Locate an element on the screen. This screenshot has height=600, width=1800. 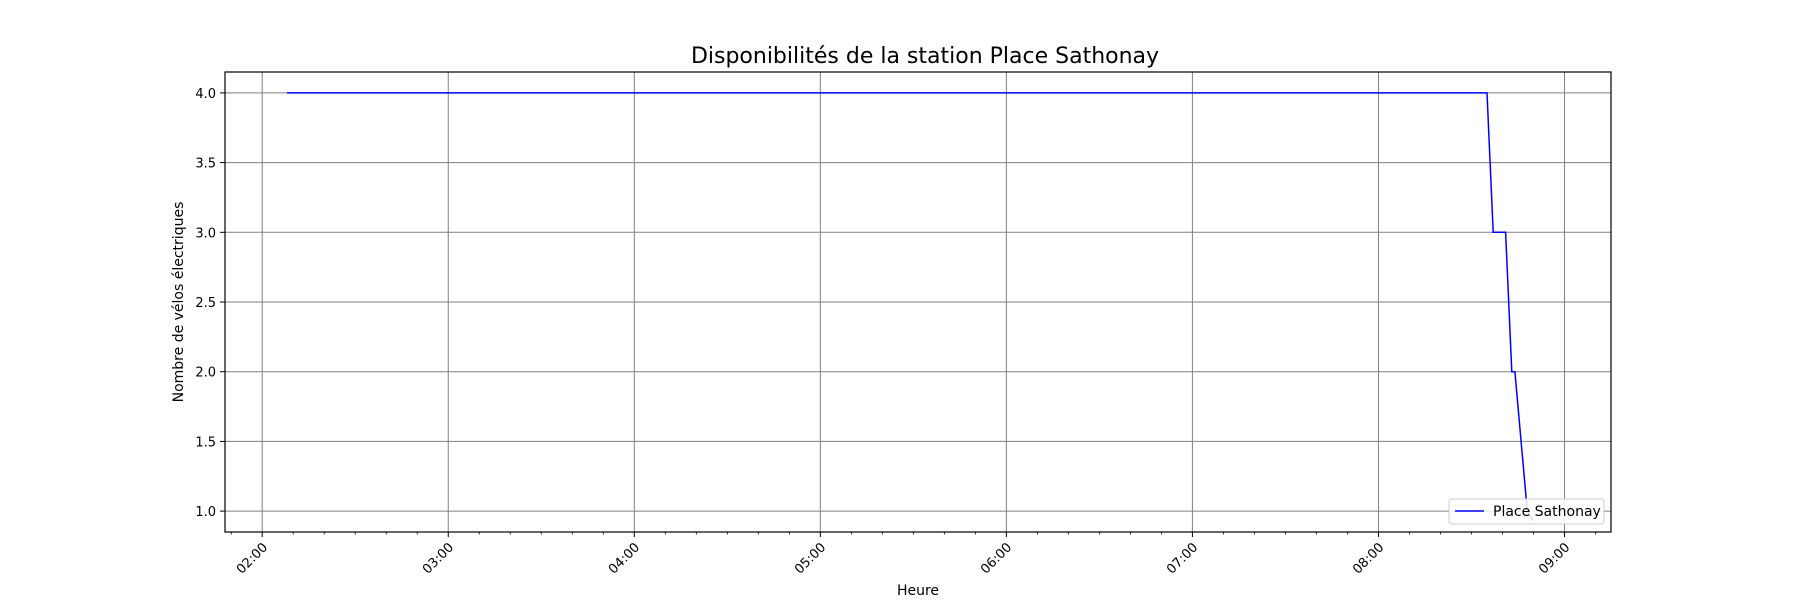
legend: Place Sathonay is located at coordinates (1526, 511).